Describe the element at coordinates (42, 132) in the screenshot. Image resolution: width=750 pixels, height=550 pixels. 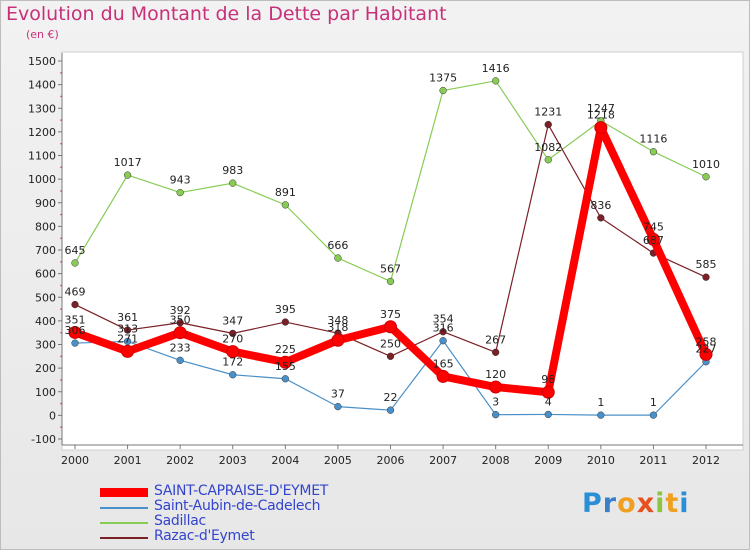
I see `y-tick-label: 1200` at that location.